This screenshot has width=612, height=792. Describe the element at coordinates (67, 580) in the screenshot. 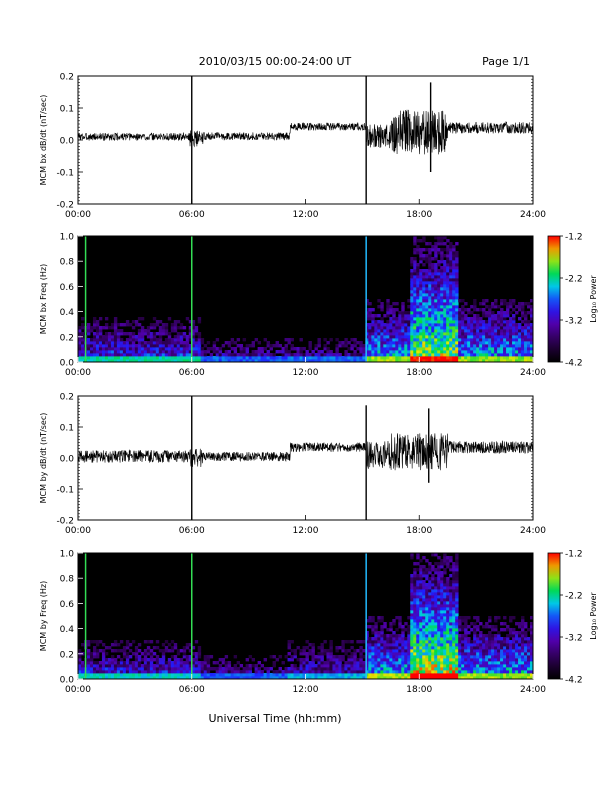

I see `y-tick-label: 0.8` at that location.